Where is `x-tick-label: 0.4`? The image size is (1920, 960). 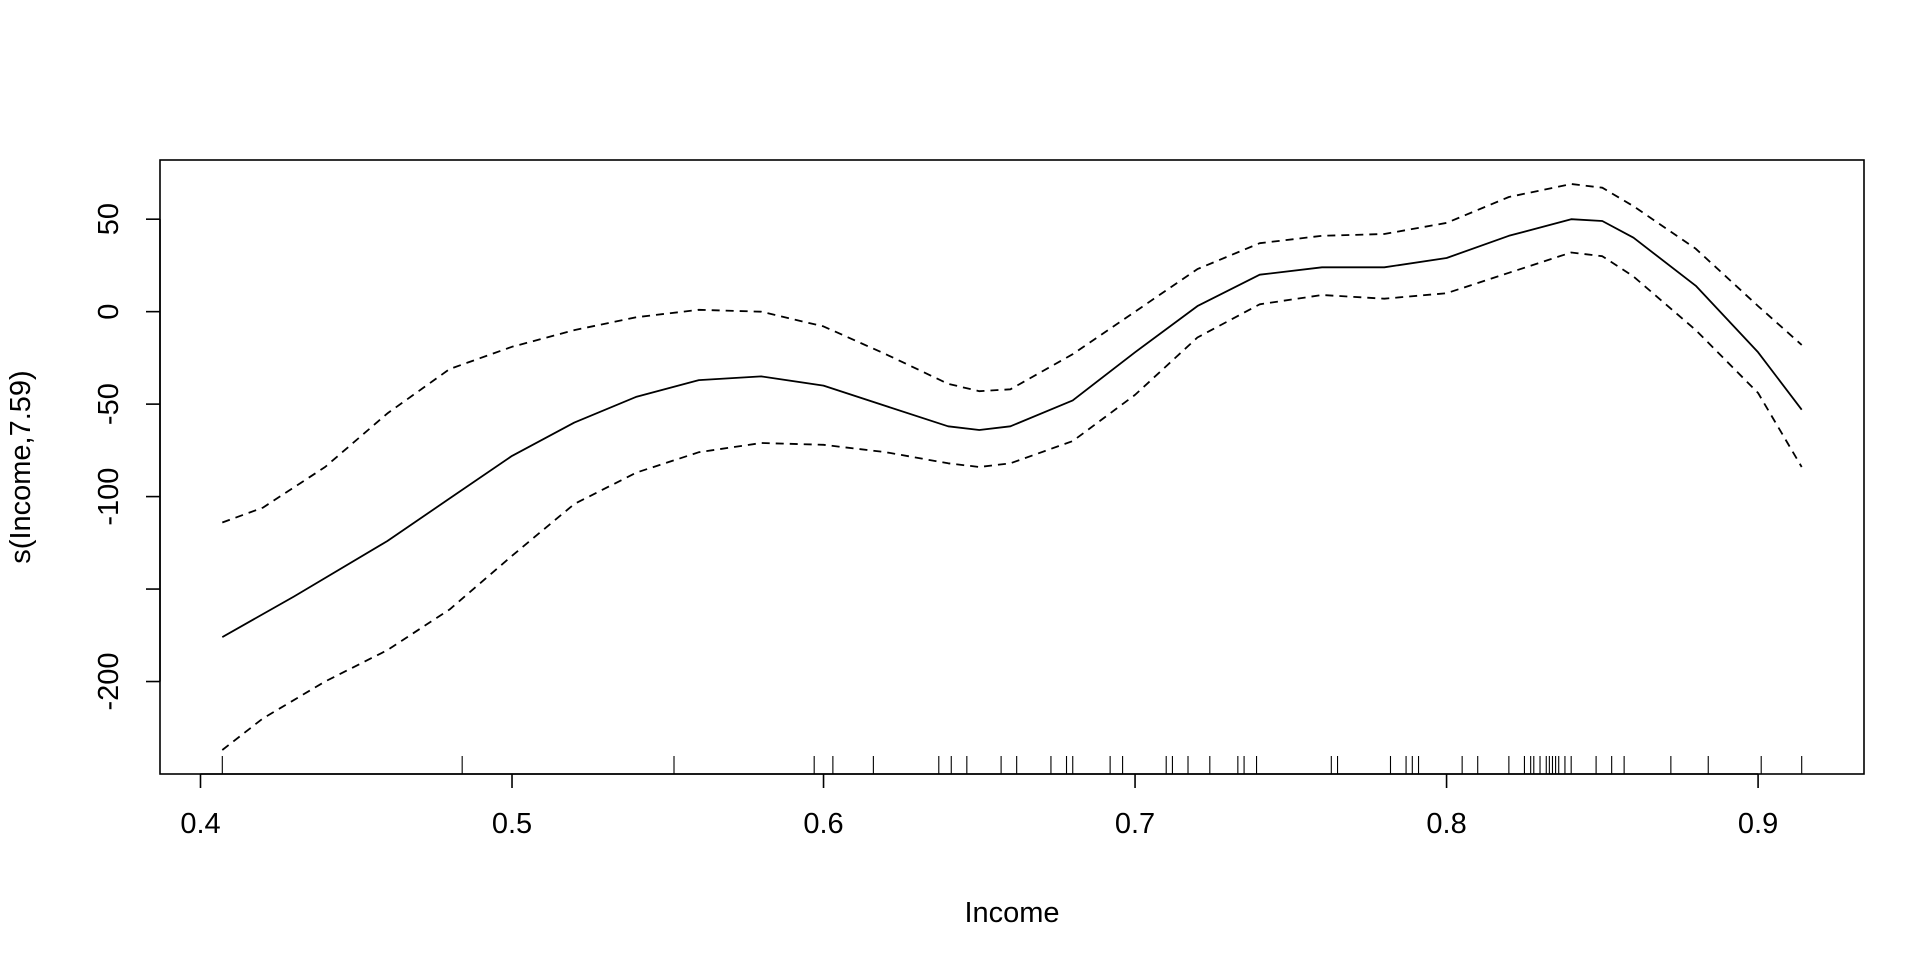 x-tick-label: 0.4 is located at coordinates (200, 824).